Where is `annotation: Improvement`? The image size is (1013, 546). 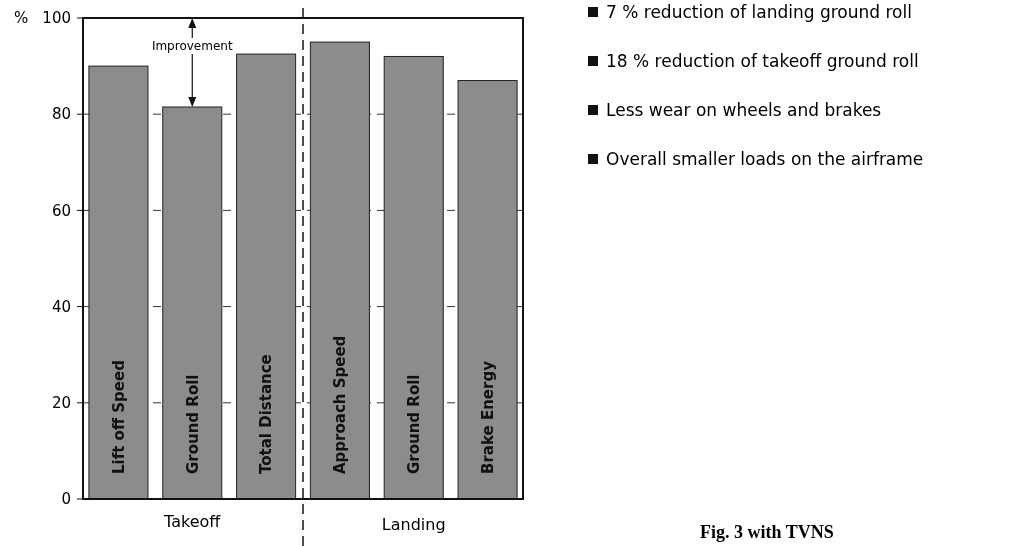
annotation: Improvement is located at coordinates (192, 46).